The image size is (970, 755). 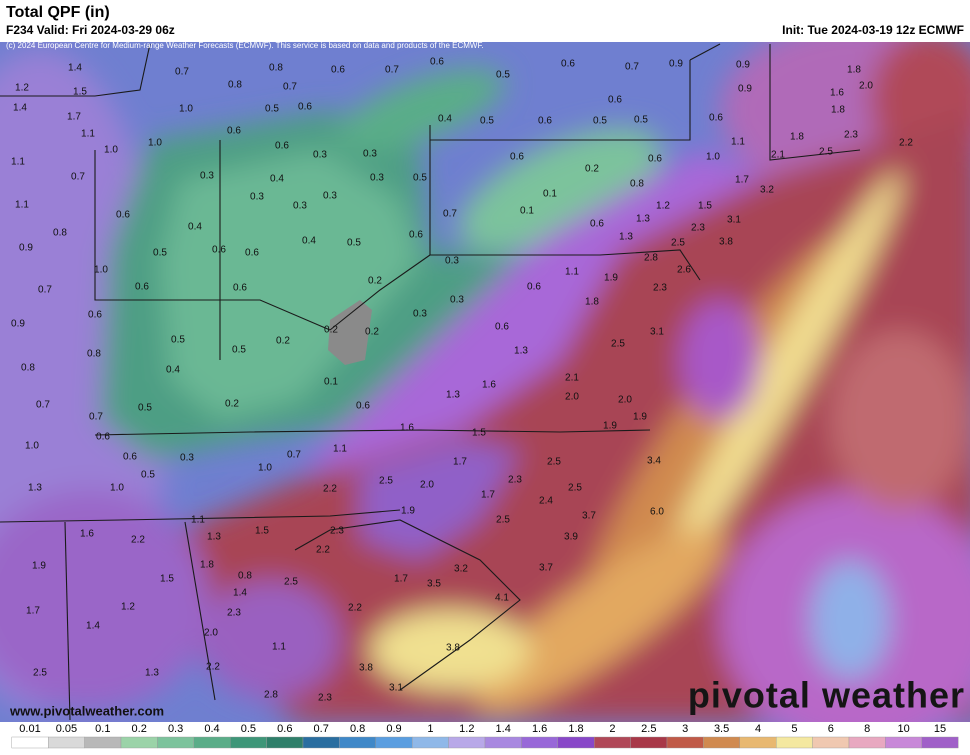 I want to click on colorbar-tick-label: 2.5, so click(x=648, y=729).